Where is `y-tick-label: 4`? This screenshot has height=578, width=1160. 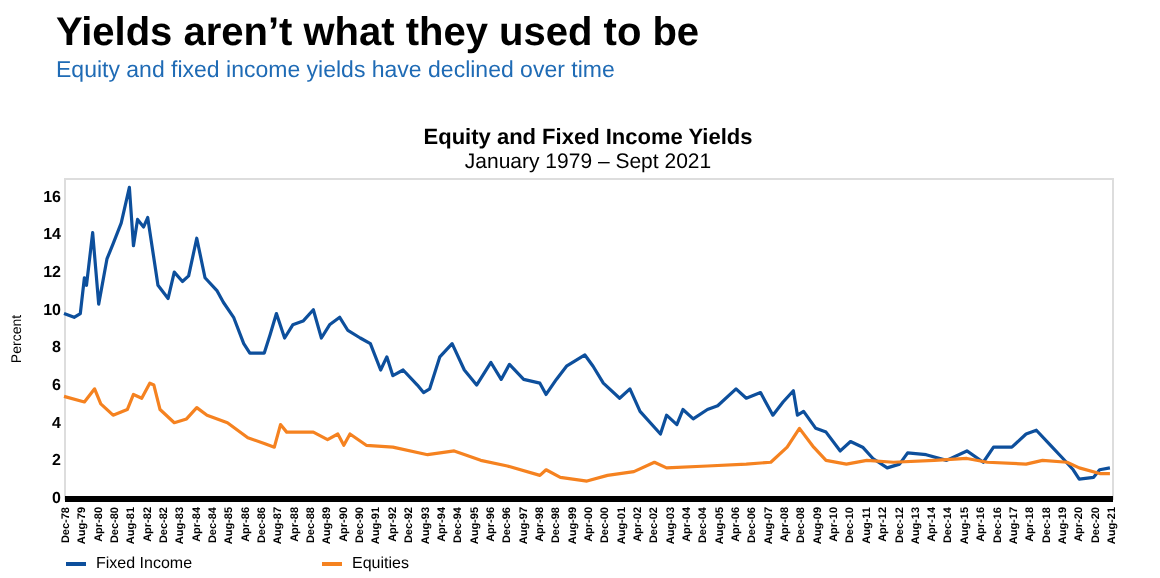 y-tick-label: 4 is located at coordinates (57, 422).